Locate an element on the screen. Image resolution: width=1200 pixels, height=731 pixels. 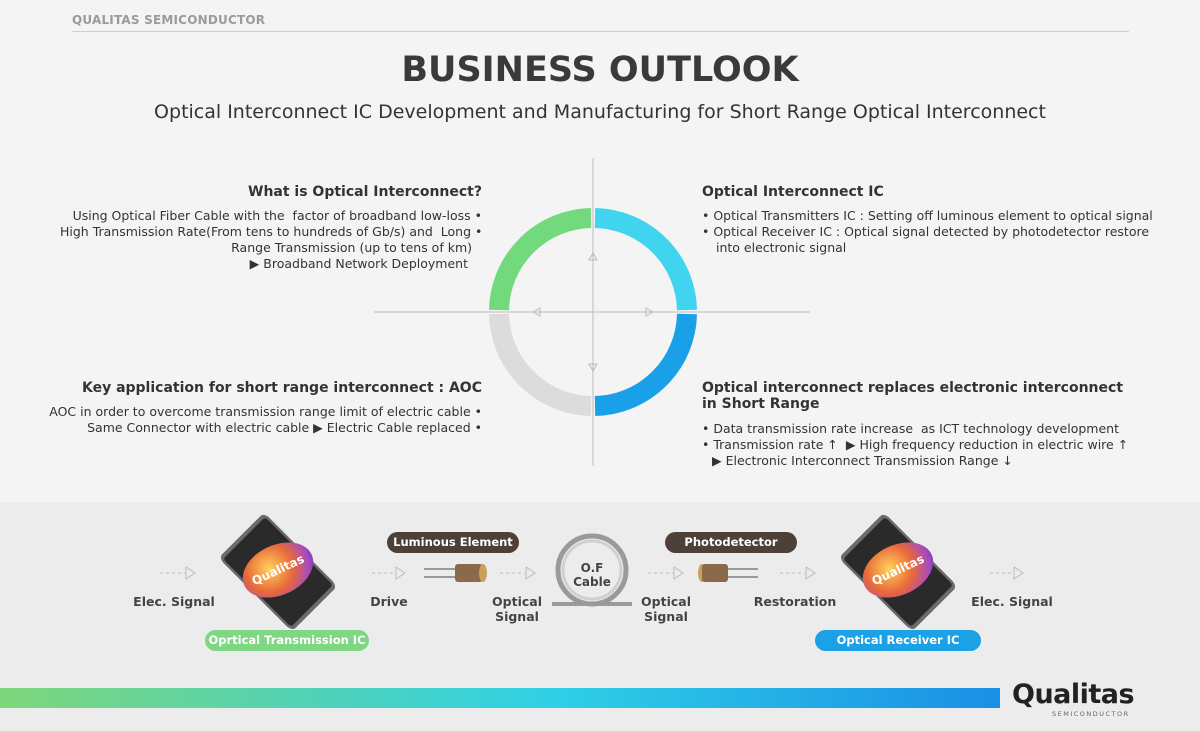
badge: Oprtical Transmission IC is located at coordinates (287, 640).